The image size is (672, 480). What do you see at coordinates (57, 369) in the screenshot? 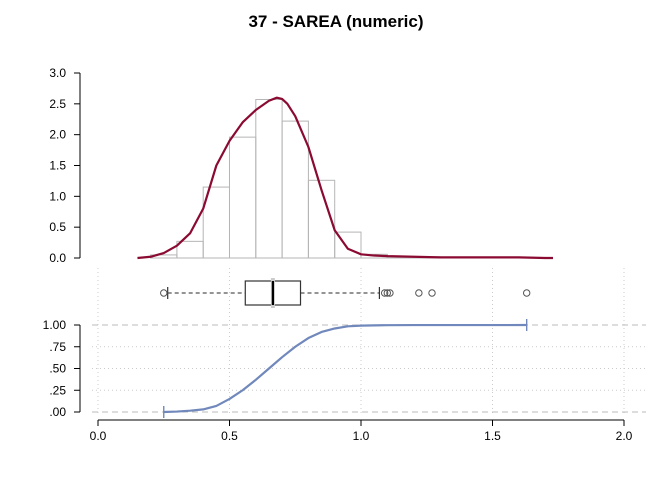
I see `ecdf-y-tick-label: .50` at bounding box center [57, 369].